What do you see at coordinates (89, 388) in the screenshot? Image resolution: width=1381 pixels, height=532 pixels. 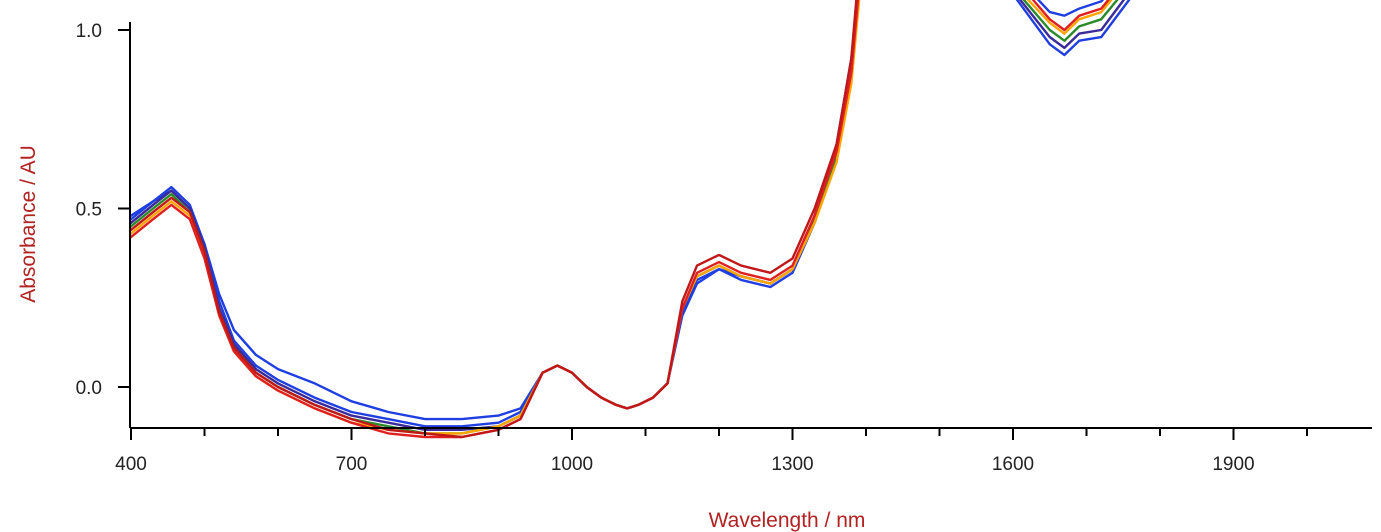 I see `y-tick-label: 0.0` at bounding box center [89, 388].